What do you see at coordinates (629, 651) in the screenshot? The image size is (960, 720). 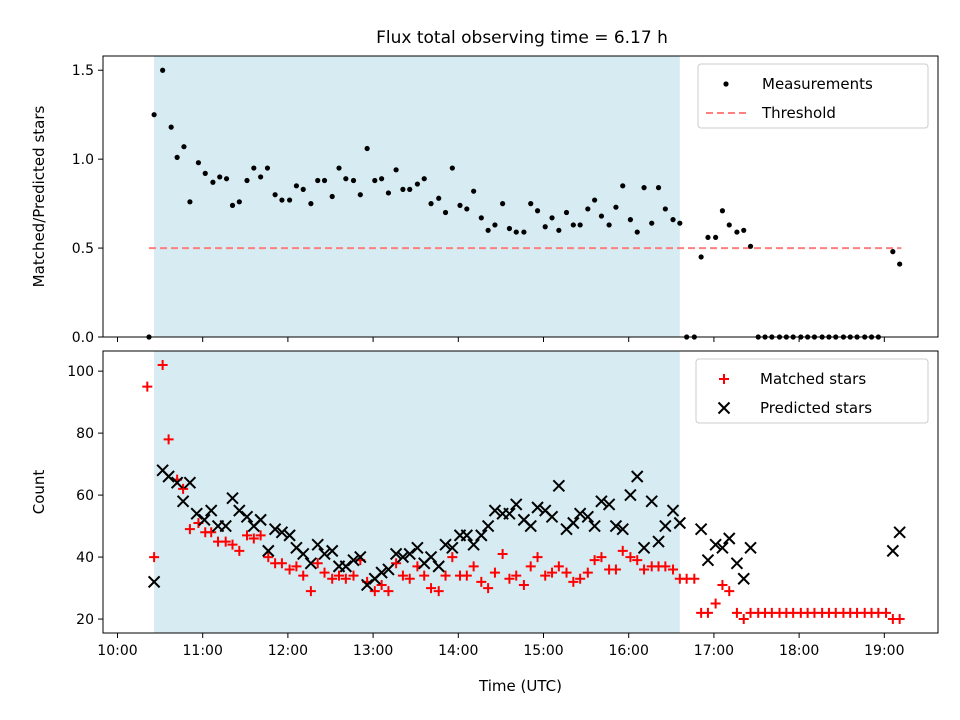 I see `x-tick-label: 16:00` at bounding box center [629, 651].